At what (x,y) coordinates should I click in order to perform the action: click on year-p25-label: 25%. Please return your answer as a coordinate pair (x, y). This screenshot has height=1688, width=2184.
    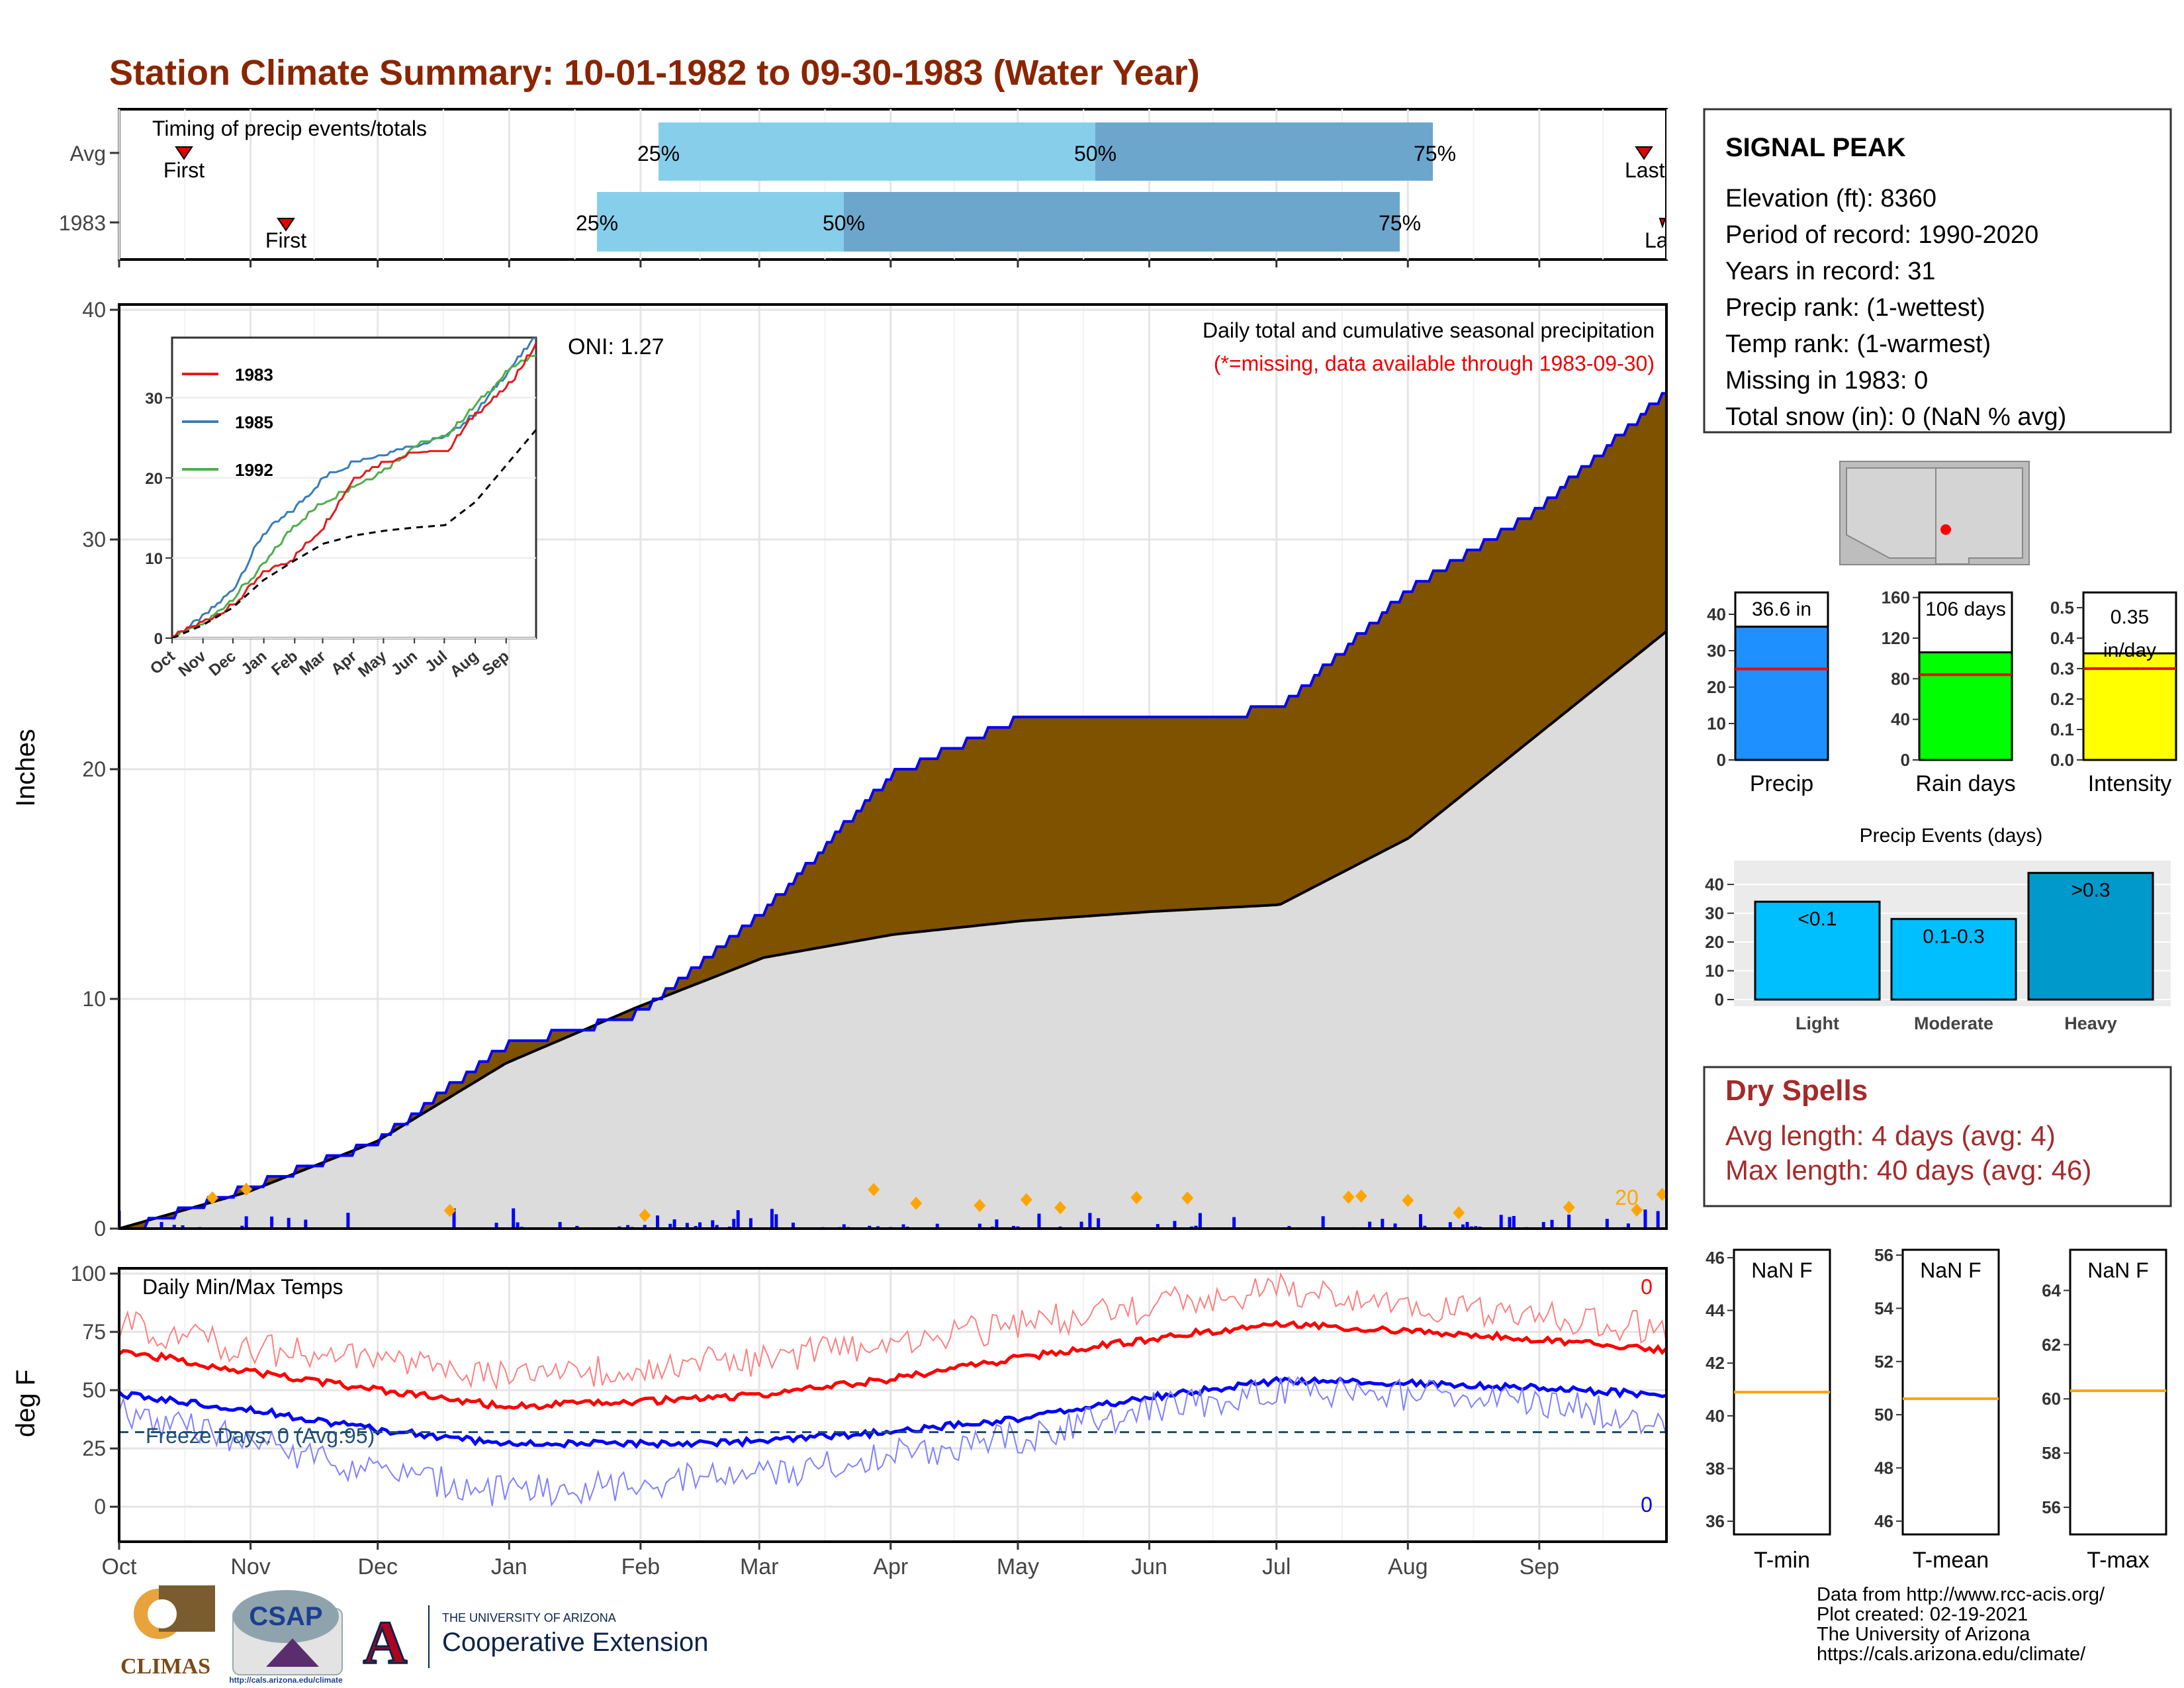
    Looking at the image, I should click on (597, 223).